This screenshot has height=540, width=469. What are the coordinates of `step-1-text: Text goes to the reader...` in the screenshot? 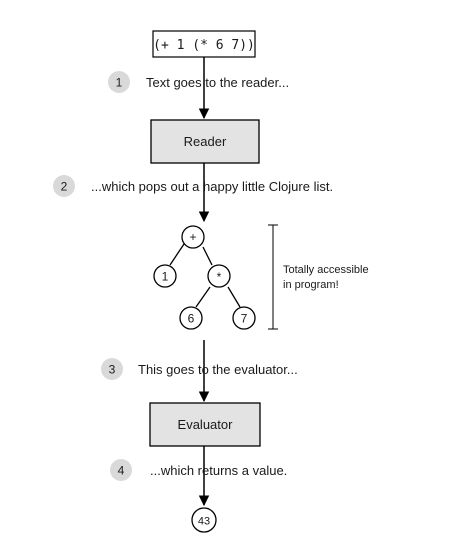 It's located at (217, 82).